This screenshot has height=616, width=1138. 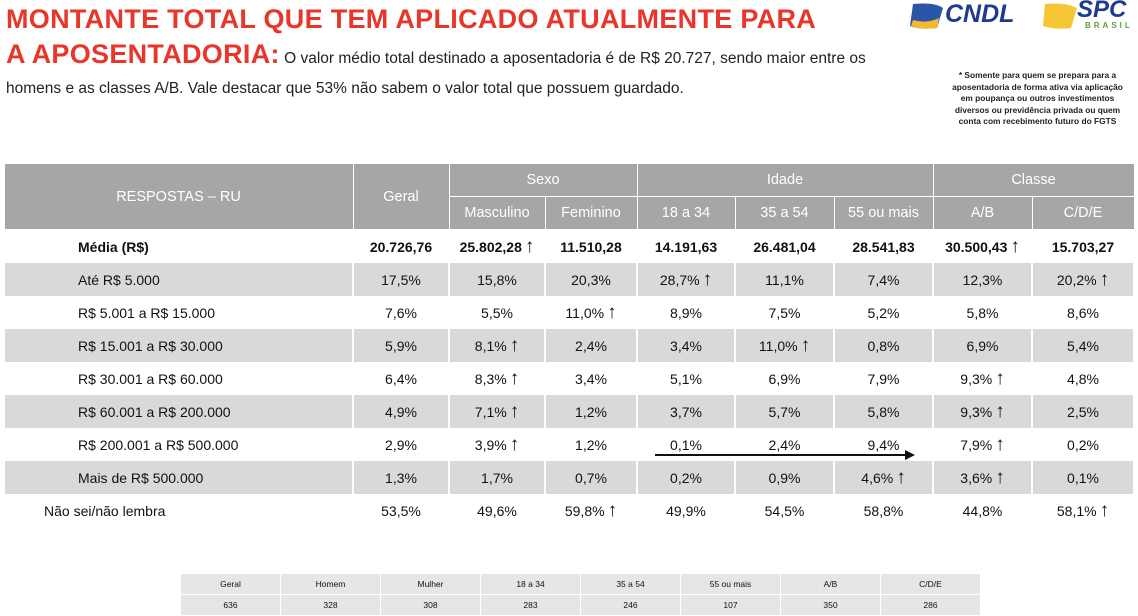 I want to click on cell-value: 5,5%, so click(x=497, y=312).